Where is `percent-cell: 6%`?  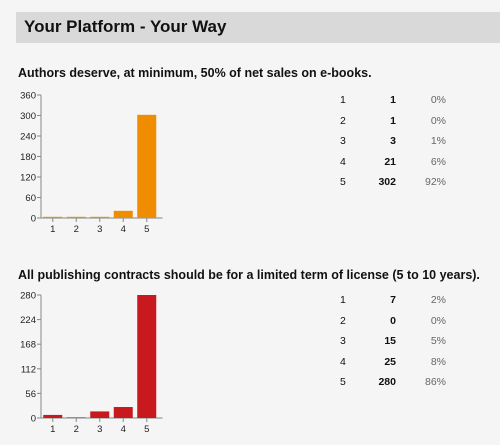 percent-cell: 6% is located at coordinates (438, 161).